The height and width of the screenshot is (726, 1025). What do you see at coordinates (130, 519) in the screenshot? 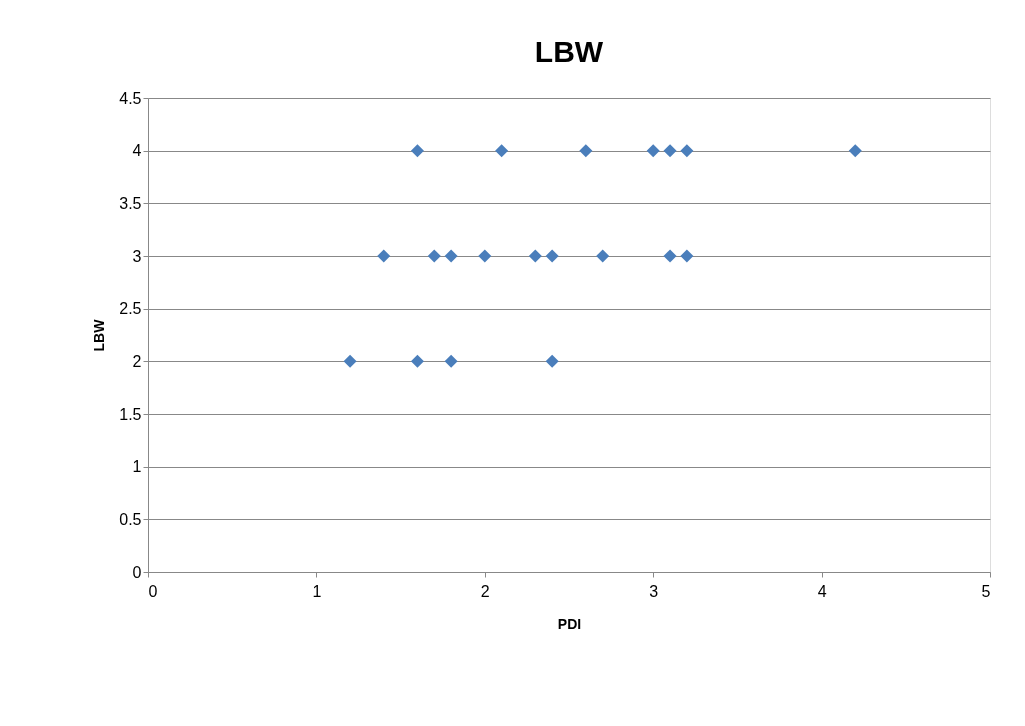
I see `y-tick-label: 0.5` at bounding box center [130, 519].